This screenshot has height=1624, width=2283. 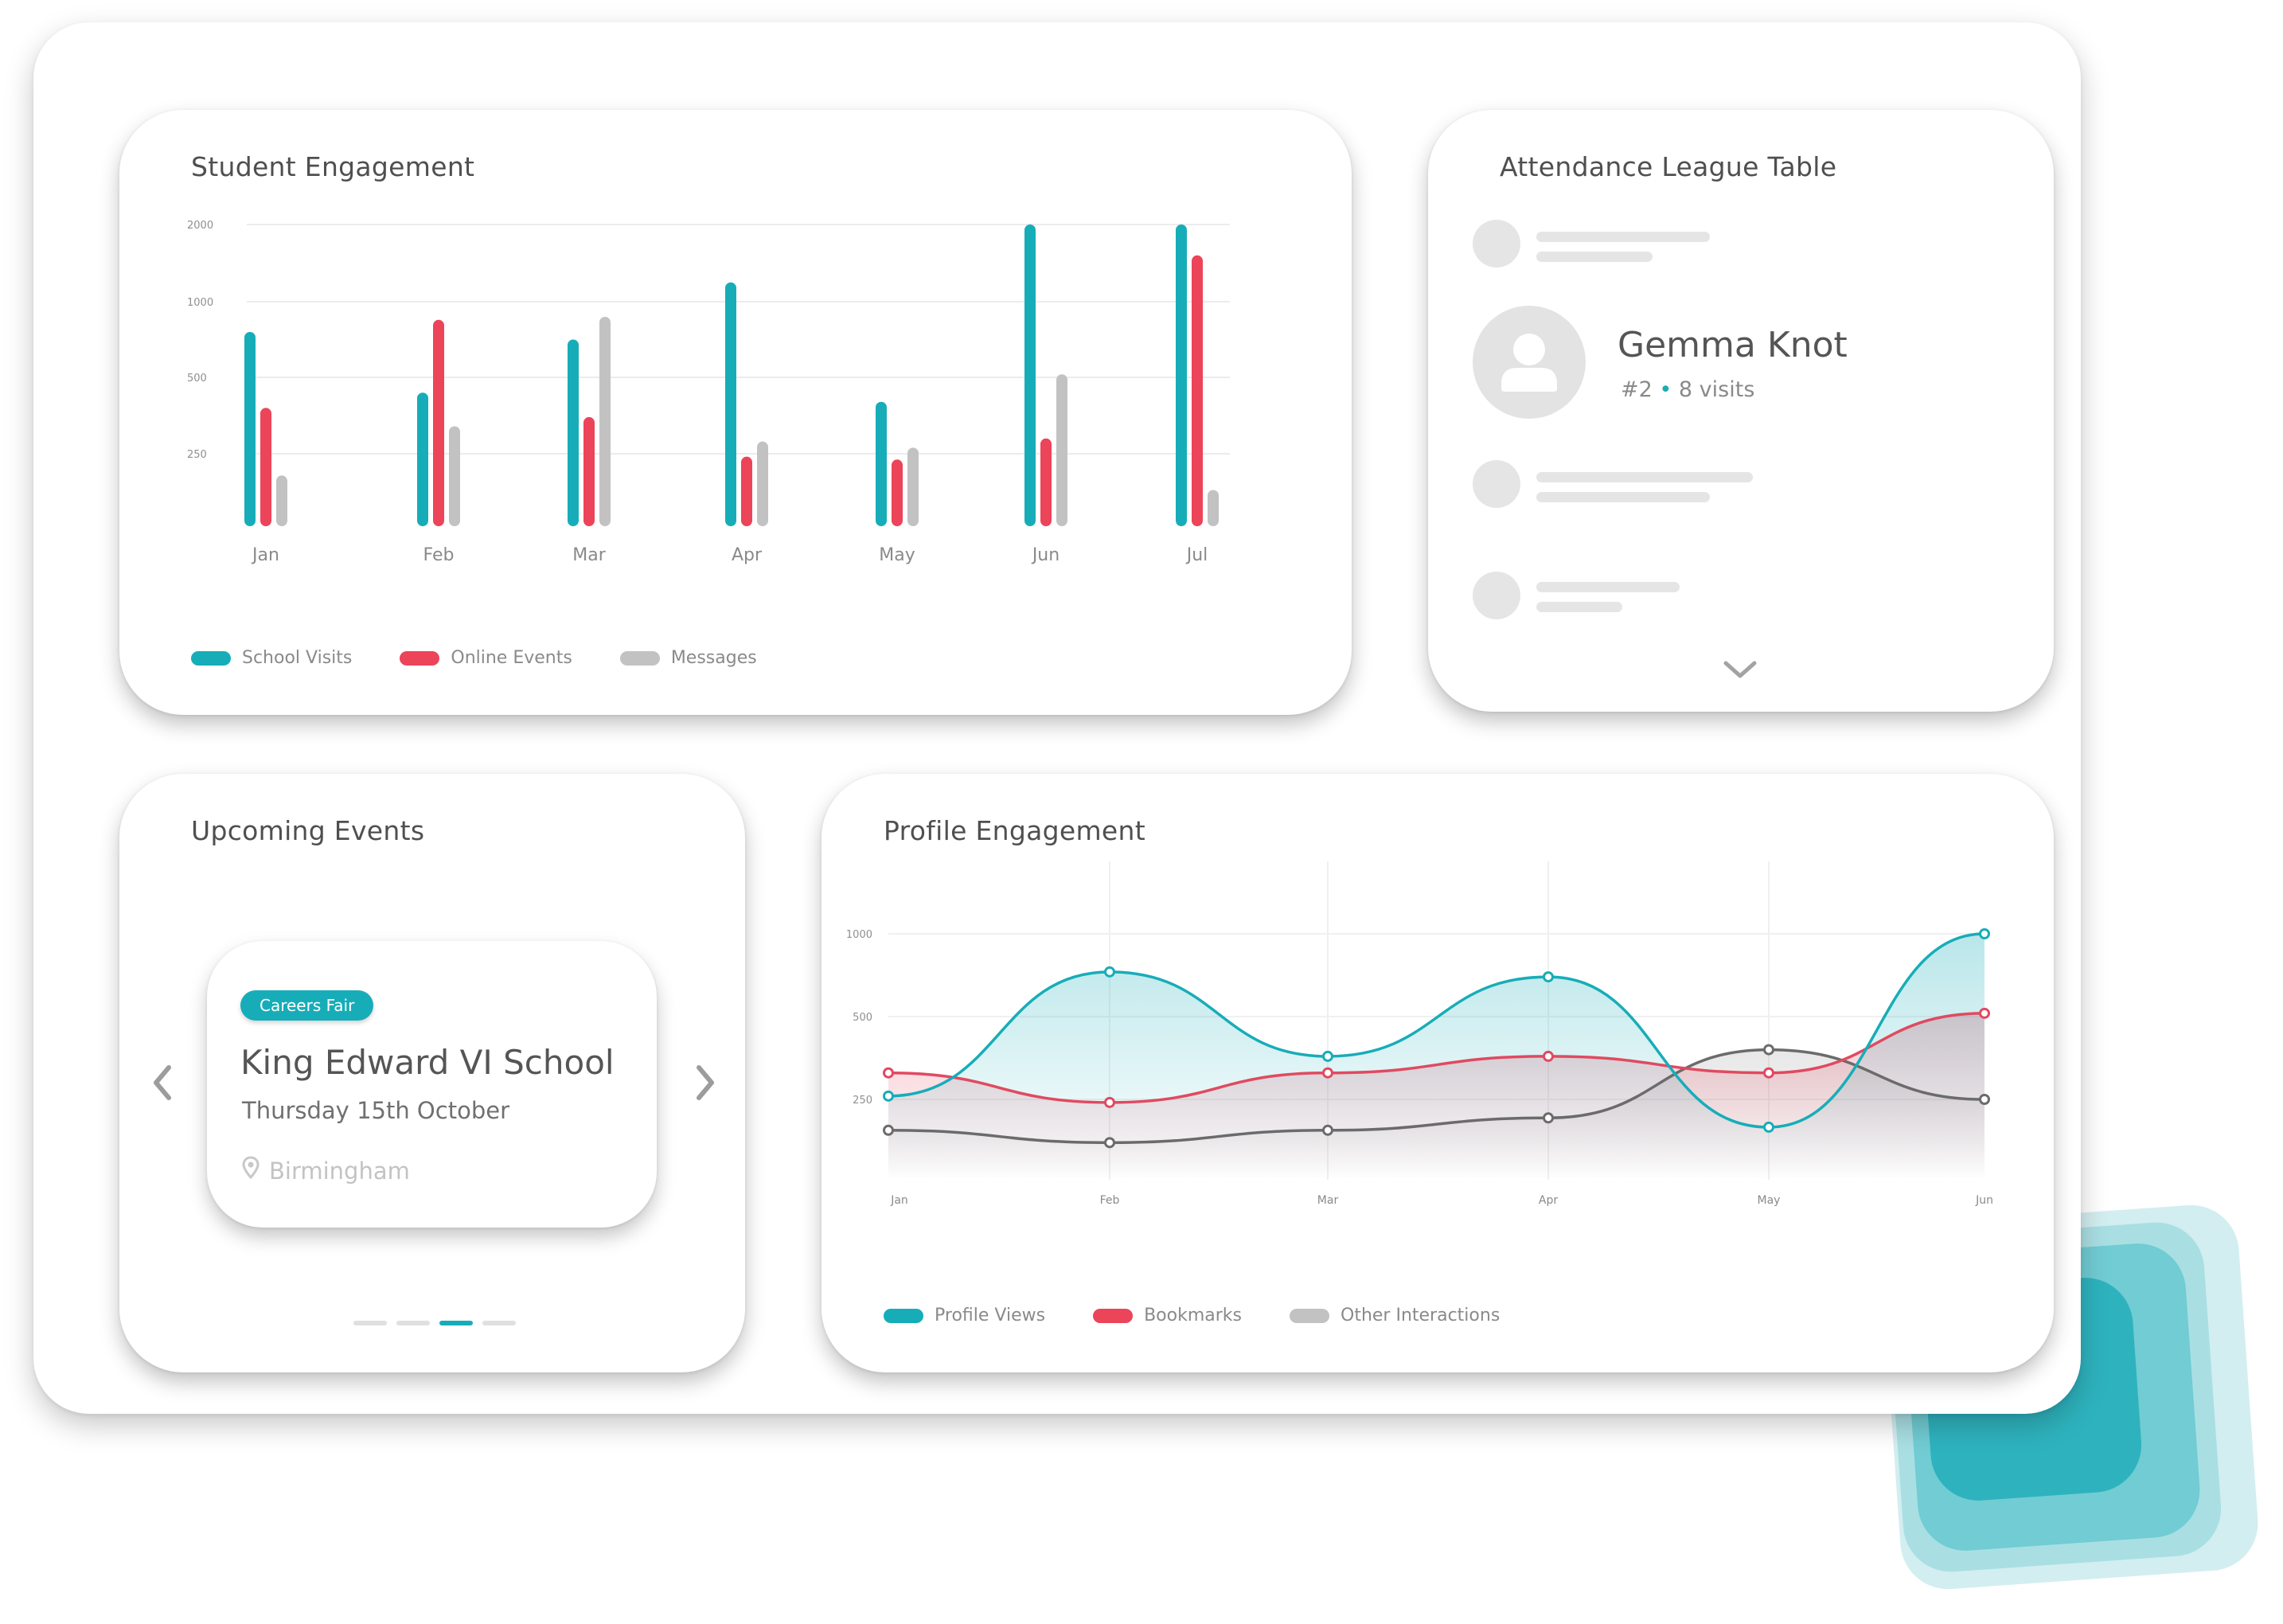 What do you see at coordinates (427, 1062) in the screenshot?
I see `event-school-name: King Edward VI School` at bounding box center [427, 1062].